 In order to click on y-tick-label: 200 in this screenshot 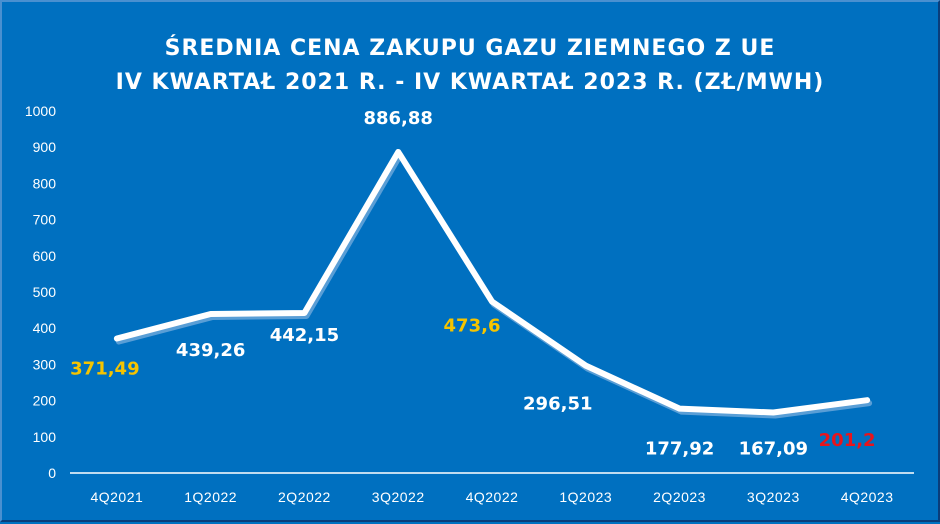, I will do `click(45, 401)`.